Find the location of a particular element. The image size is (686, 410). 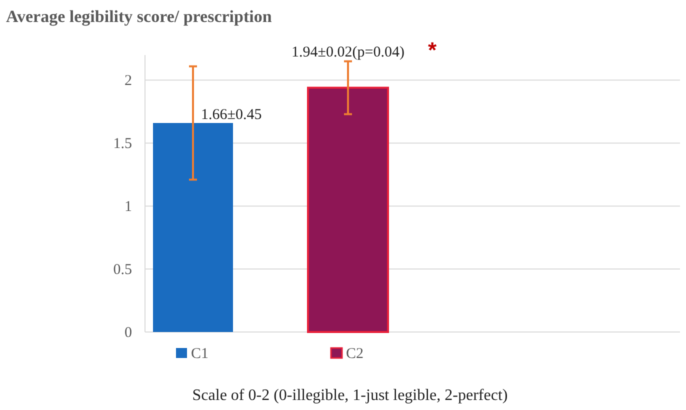

y-tick-label: 0.5 is located at coordinates (122, 270).